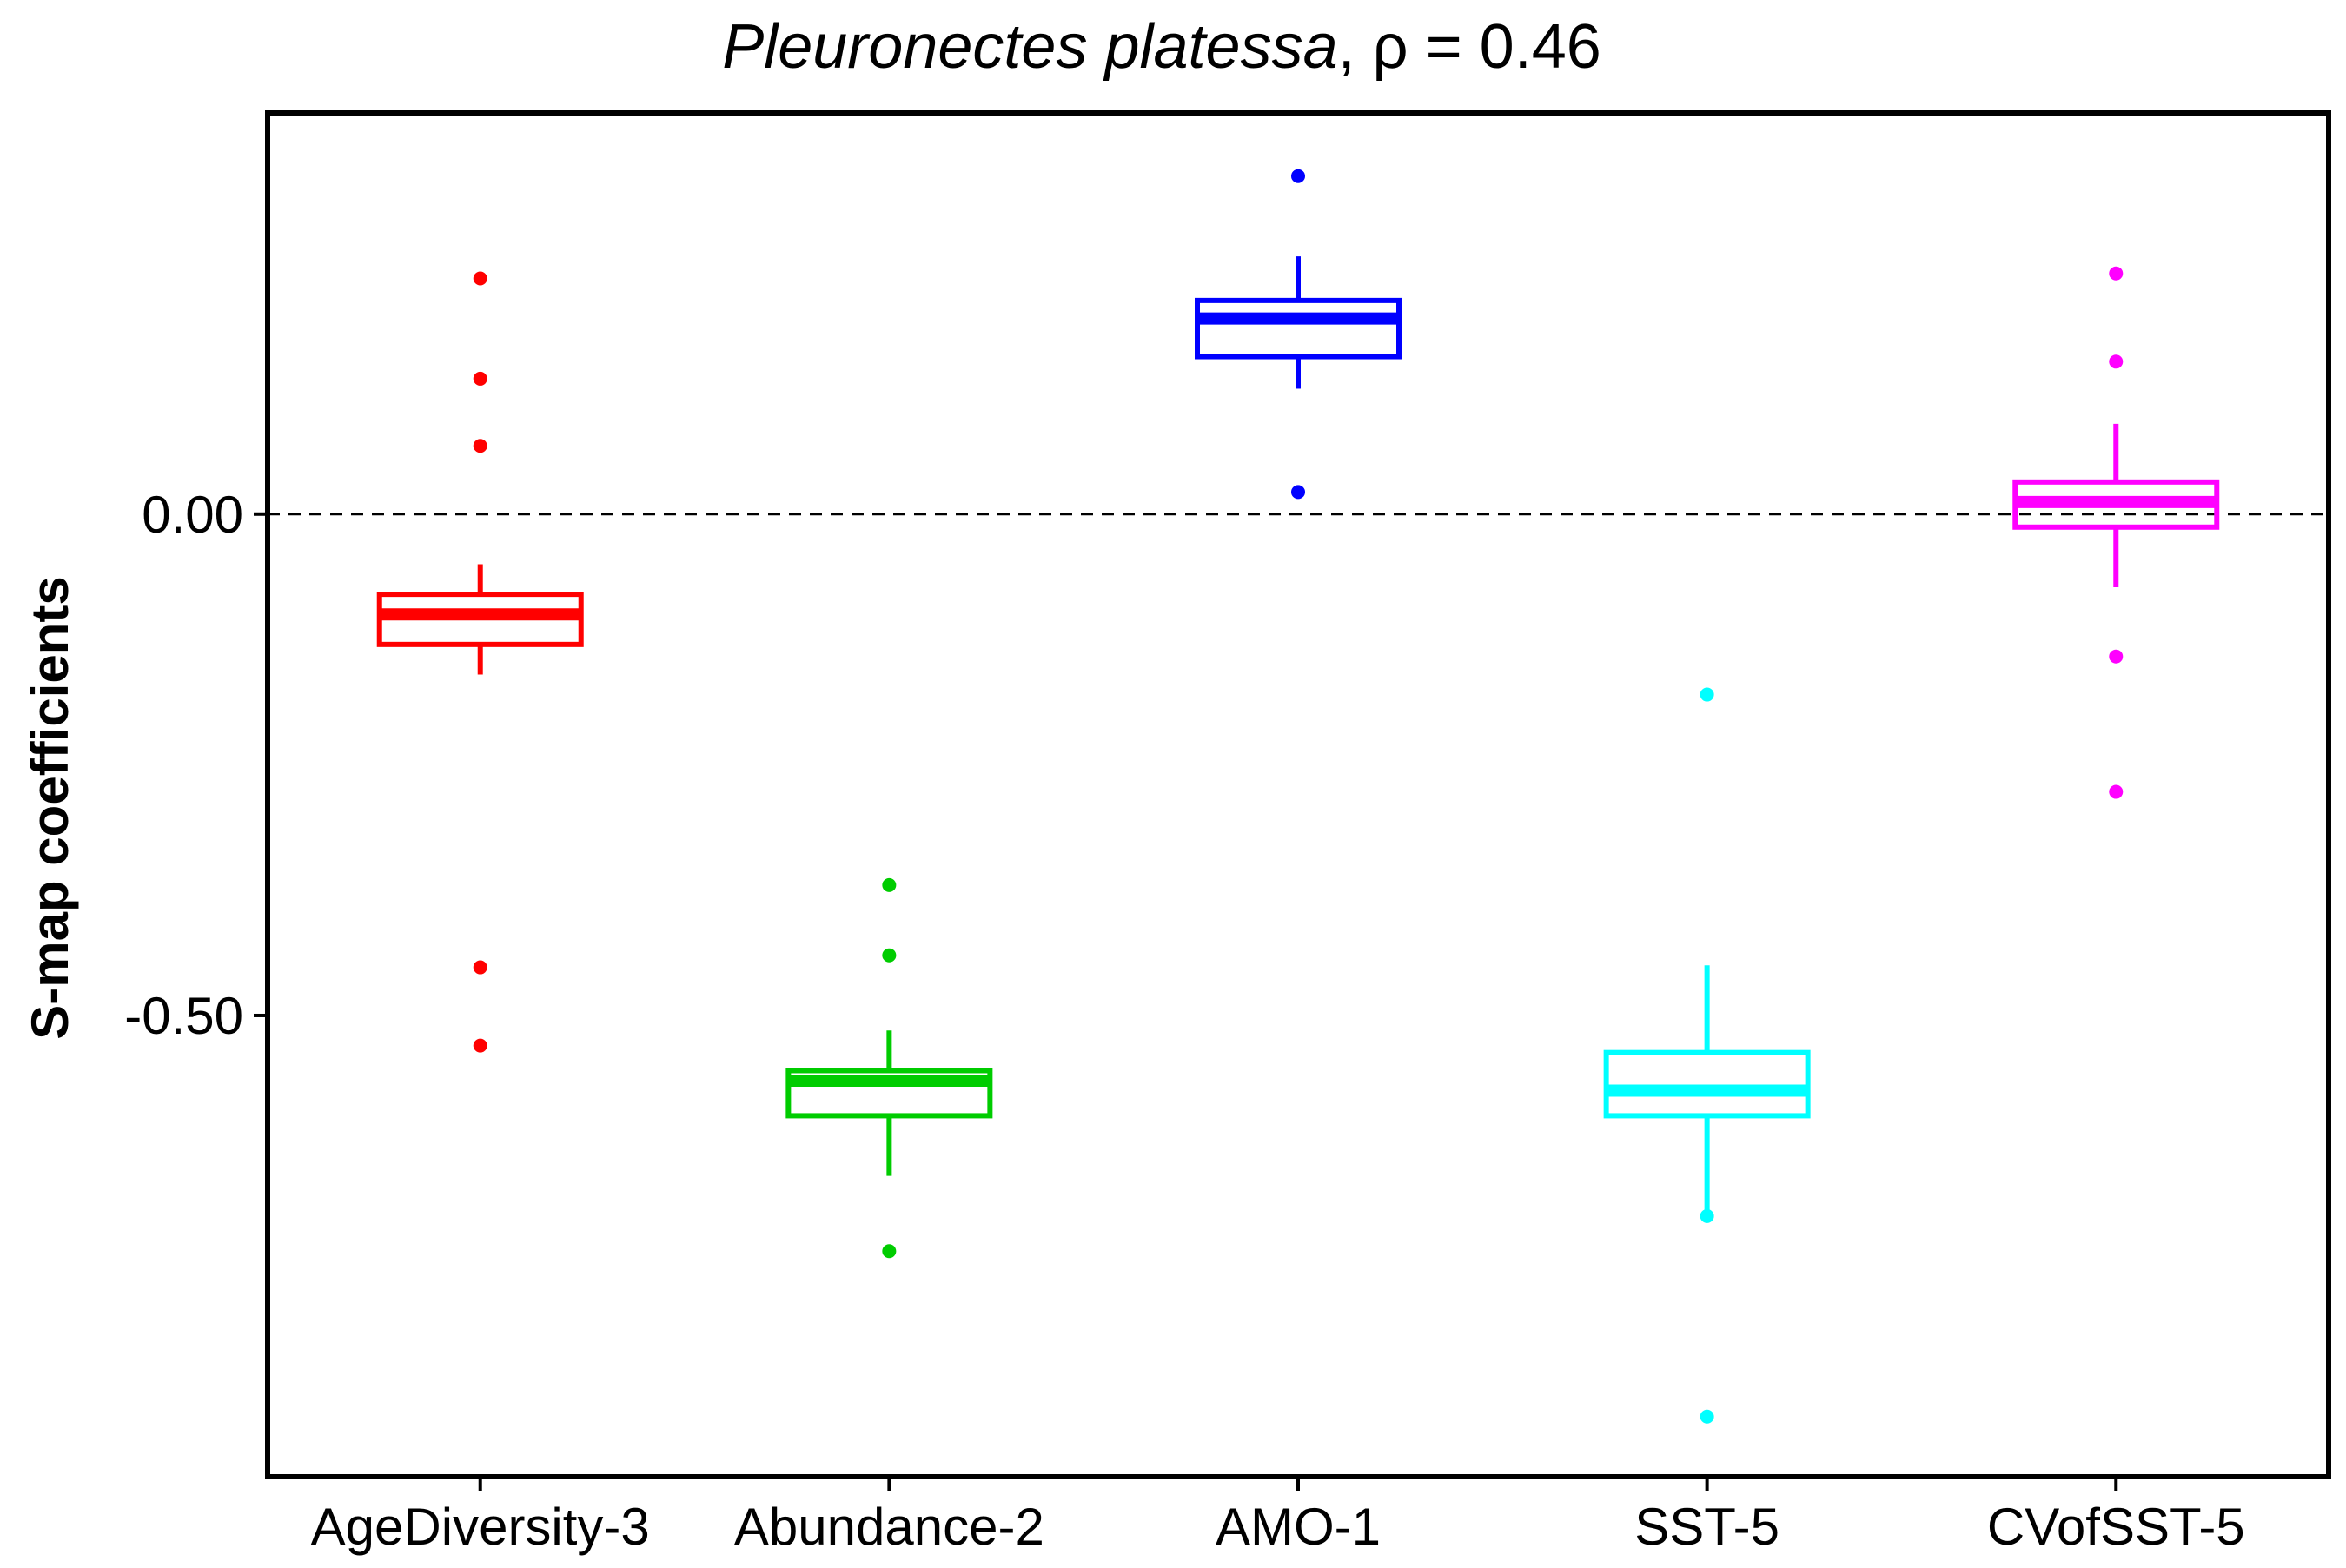 The width and height of the screenshot is (2346, 1568). I want to click on x-tick-label-3: SST-5, so click(1707, 1527).